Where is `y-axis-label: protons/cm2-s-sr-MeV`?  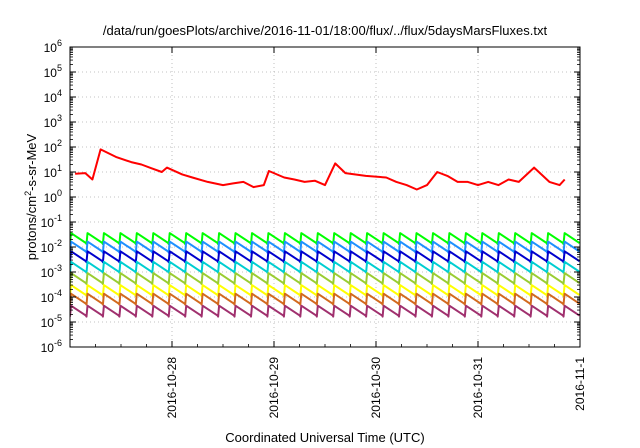
y-axis-label: protons/cm2-s-sr-MeV is located at coordinates (31, 196).